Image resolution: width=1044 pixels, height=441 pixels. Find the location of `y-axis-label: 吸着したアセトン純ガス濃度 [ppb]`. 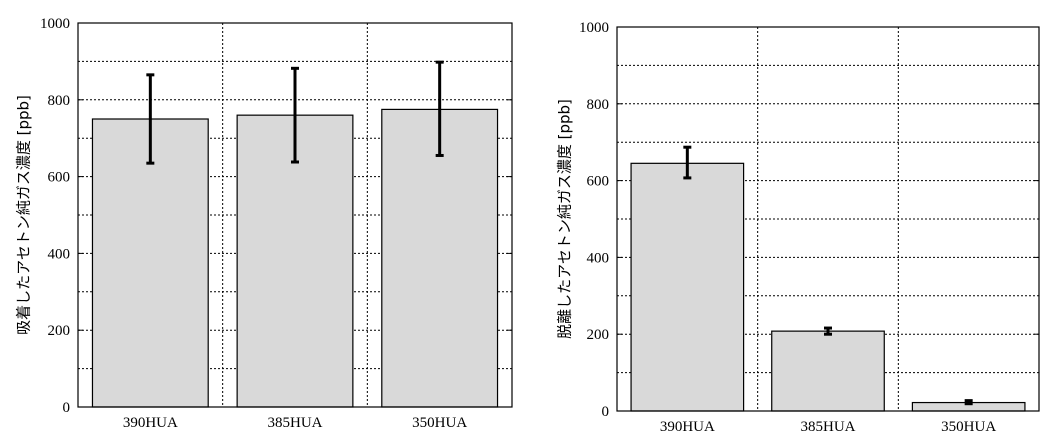

y-axis-label: 吸着したアセトン純ガス濃度 [ppb] is located at coordinates (24, 215).